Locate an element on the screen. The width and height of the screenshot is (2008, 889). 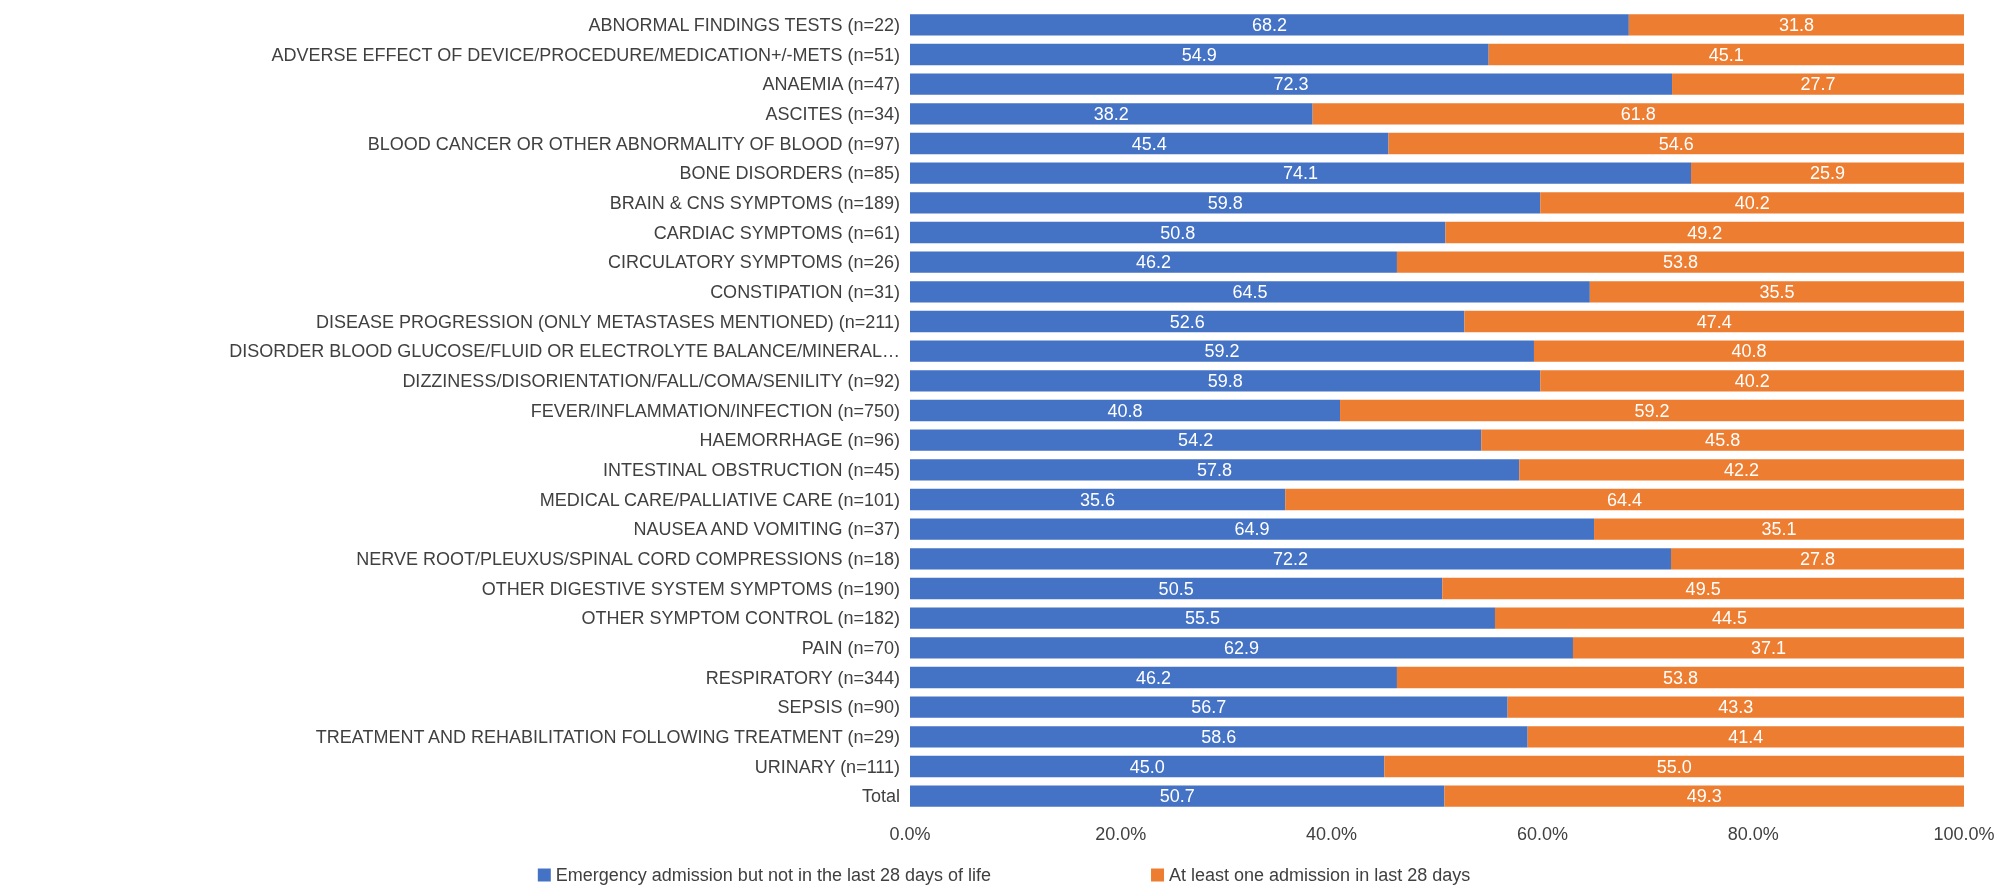
data-label: 74.1 is located at coordinates (1300, 173).